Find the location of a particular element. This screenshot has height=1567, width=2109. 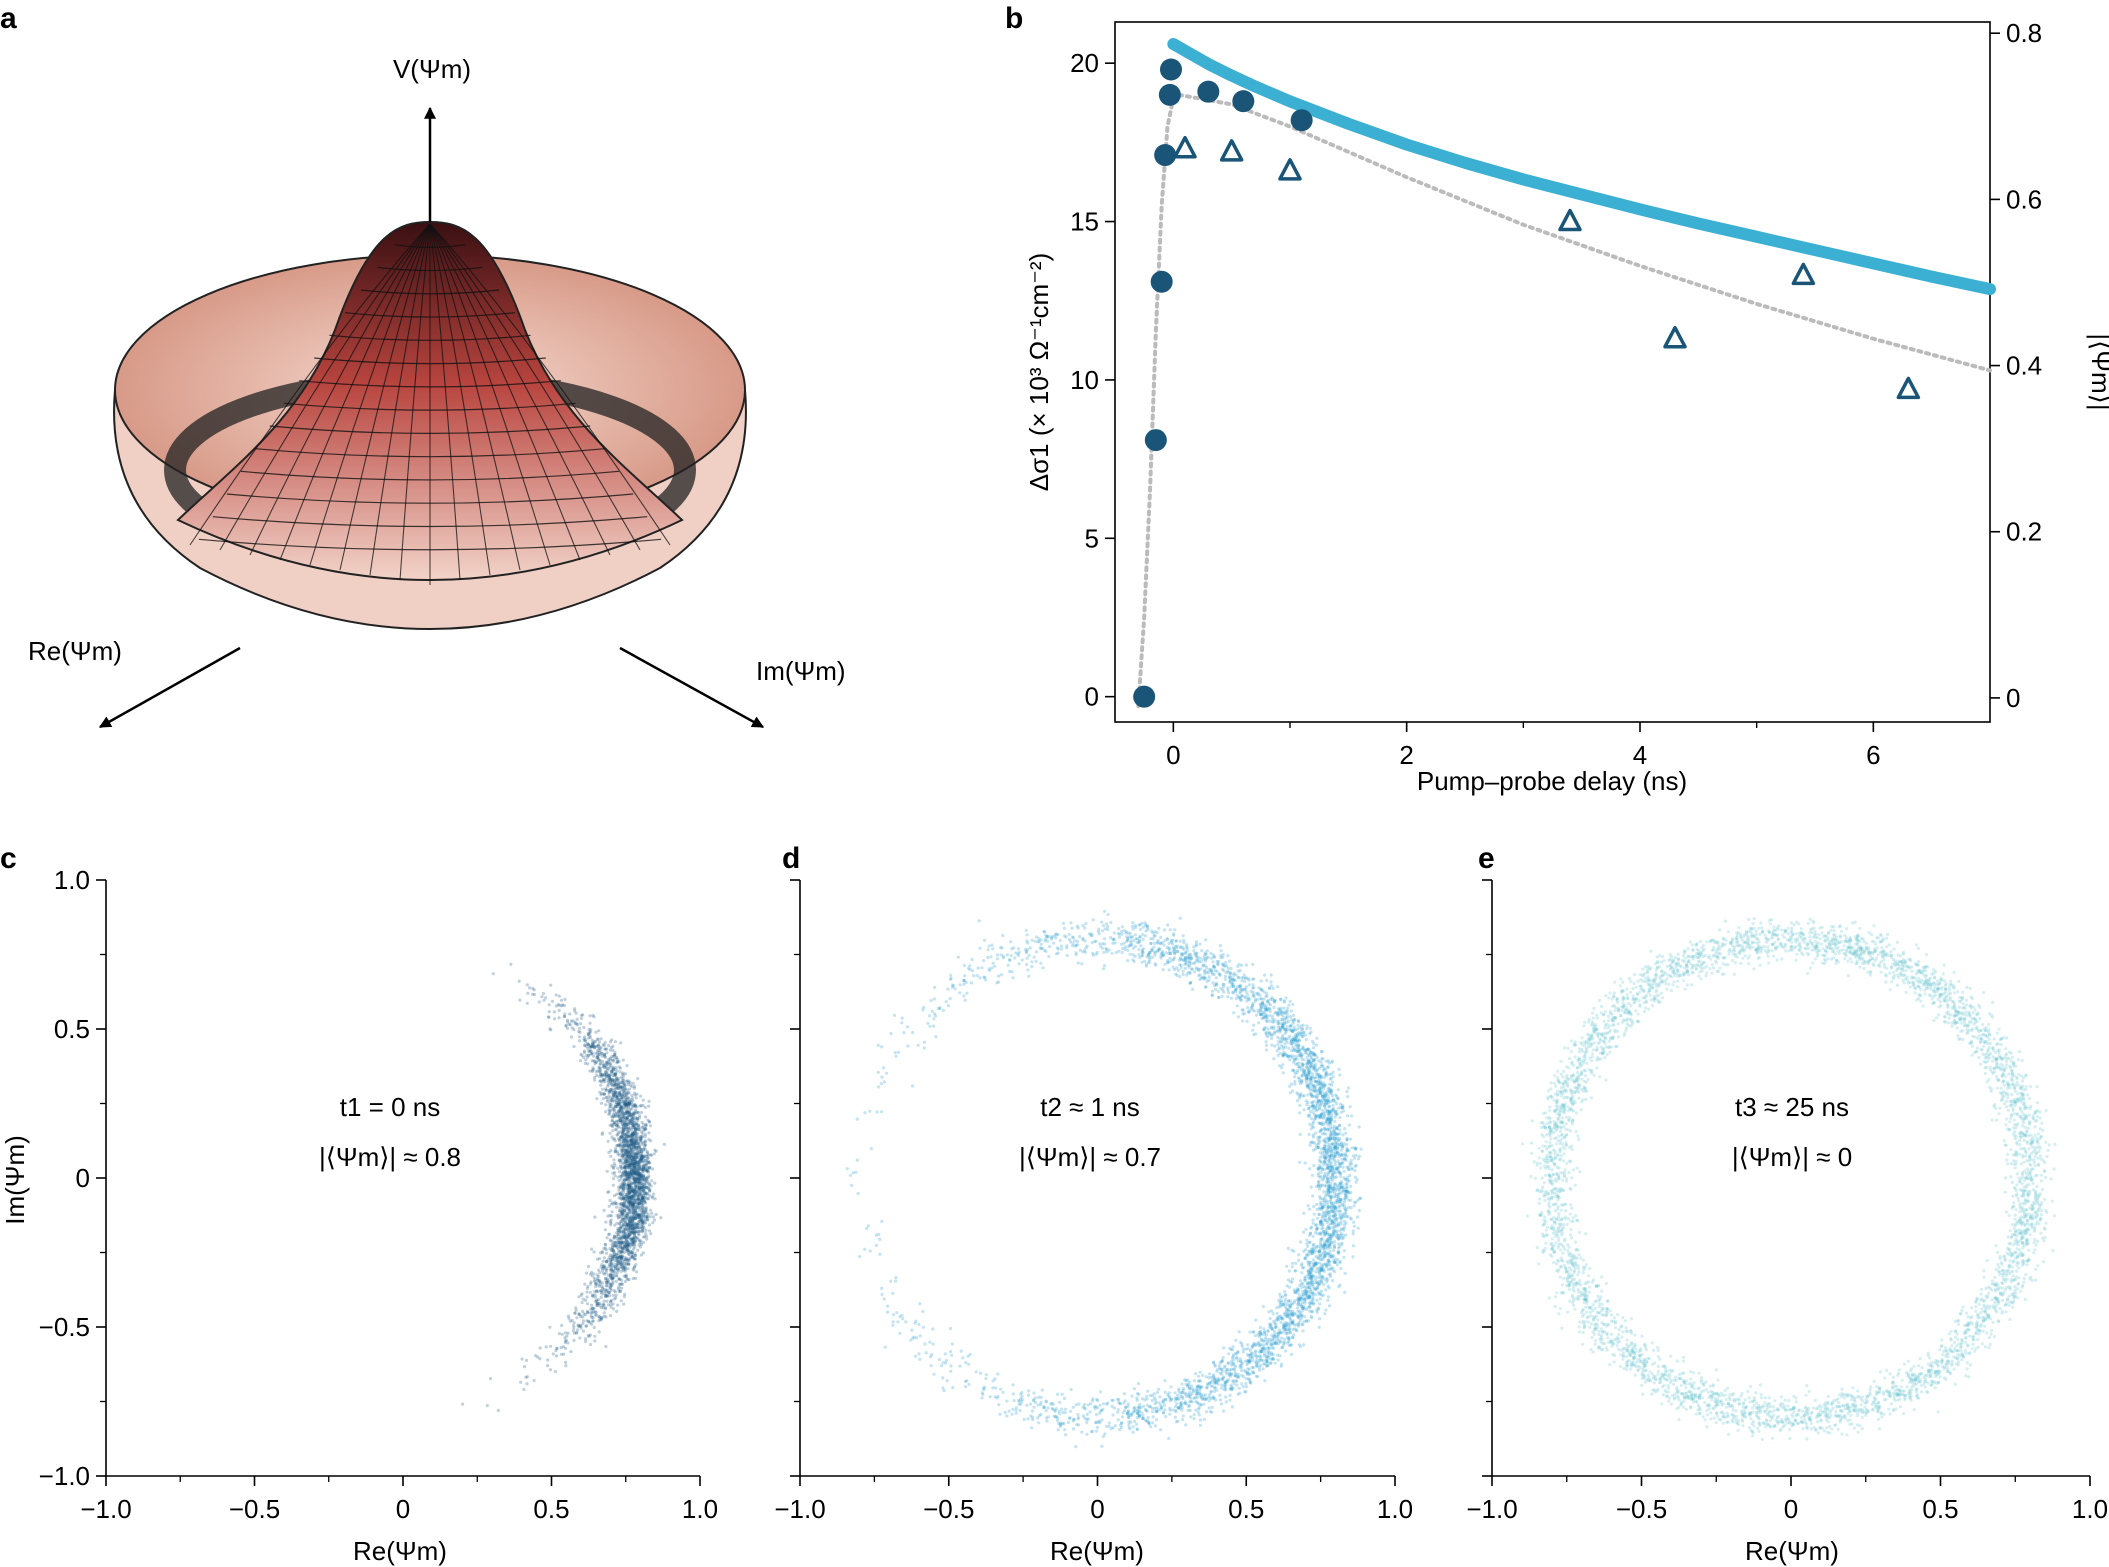

plot-c-ytick-label: 0 is located at coordinates (83, 1178).